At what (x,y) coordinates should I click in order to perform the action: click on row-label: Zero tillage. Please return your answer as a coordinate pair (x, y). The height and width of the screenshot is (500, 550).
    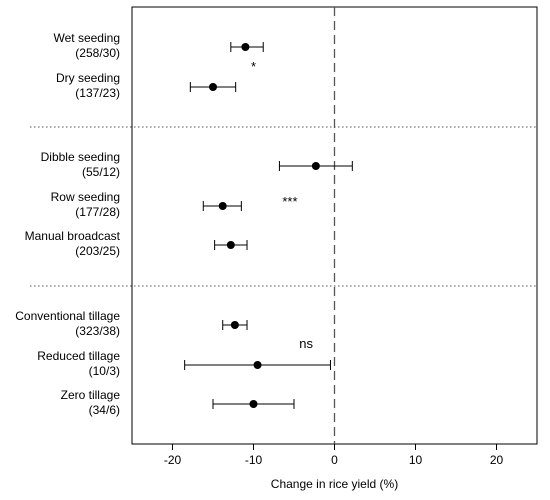
    Looking at the image, I should click on (91, 395).